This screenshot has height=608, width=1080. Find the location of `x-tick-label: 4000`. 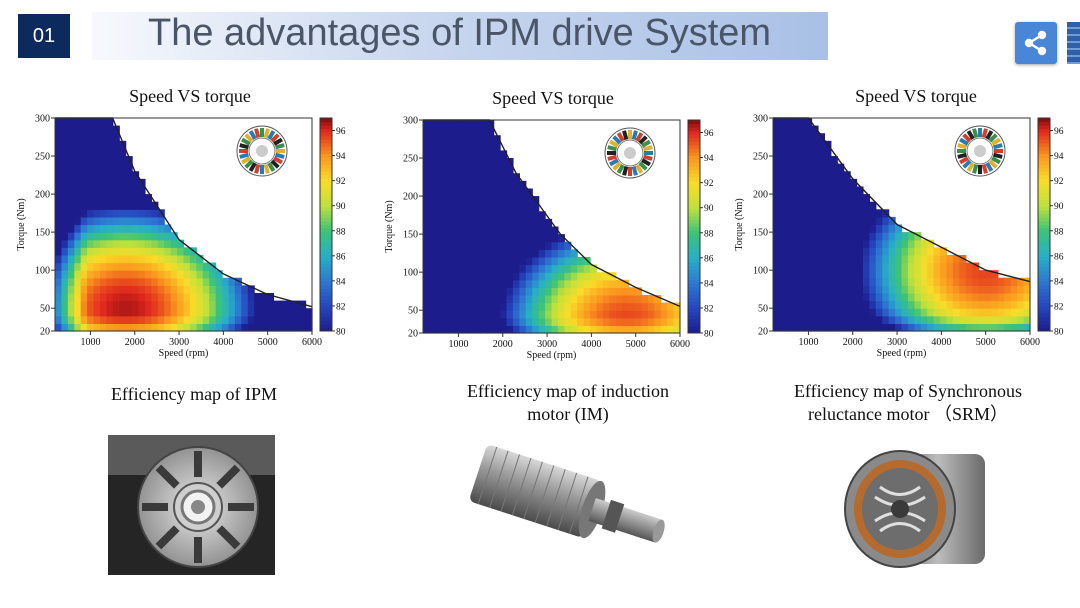

x-tick-label: 4000 is located at coordinates (223, 342).